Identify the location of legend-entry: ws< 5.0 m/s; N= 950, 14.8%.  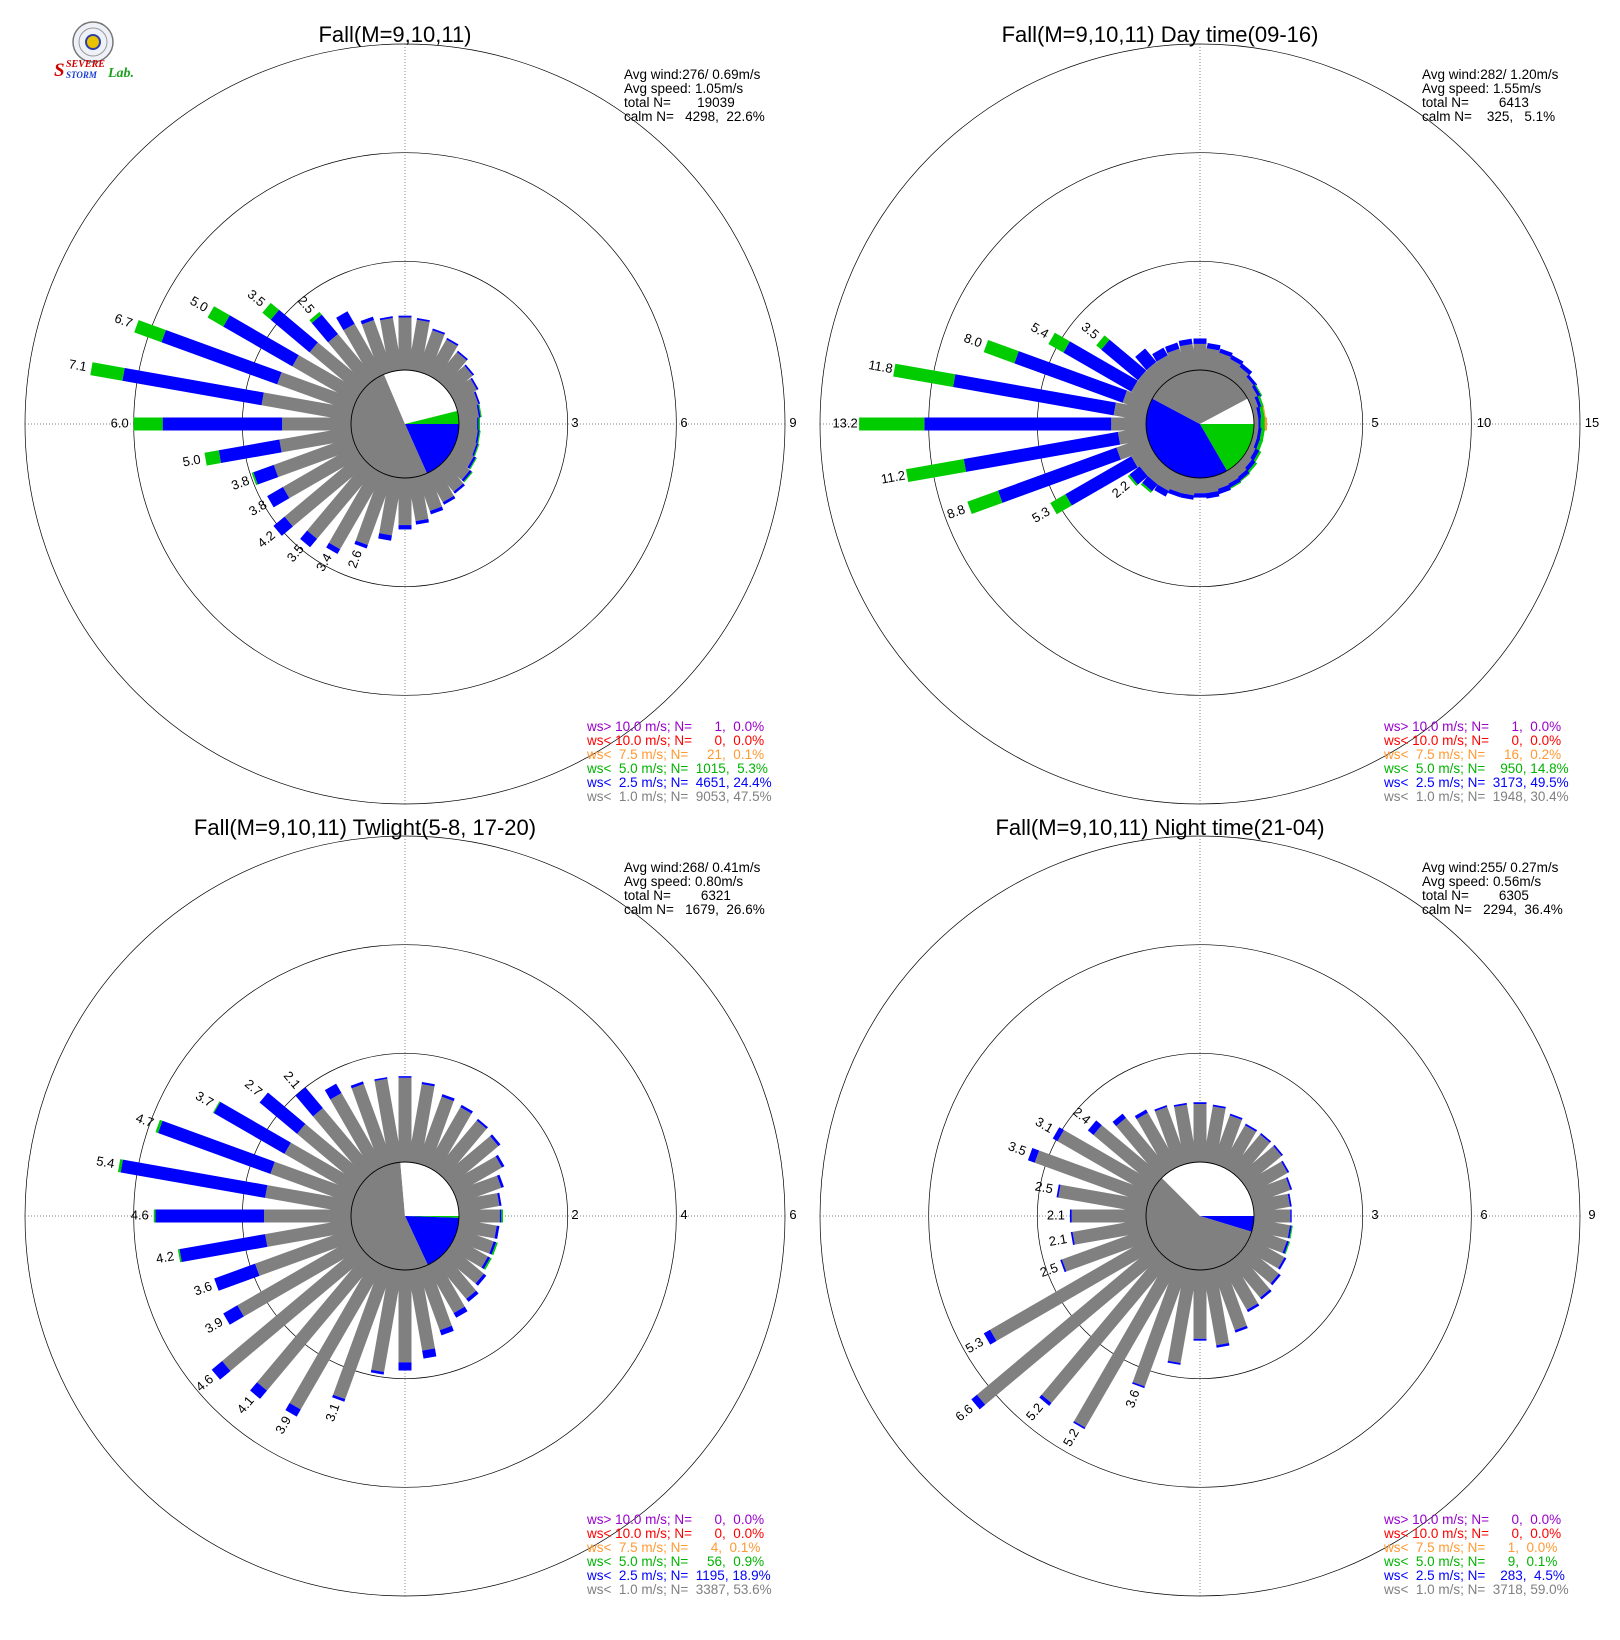
(1476, 768).